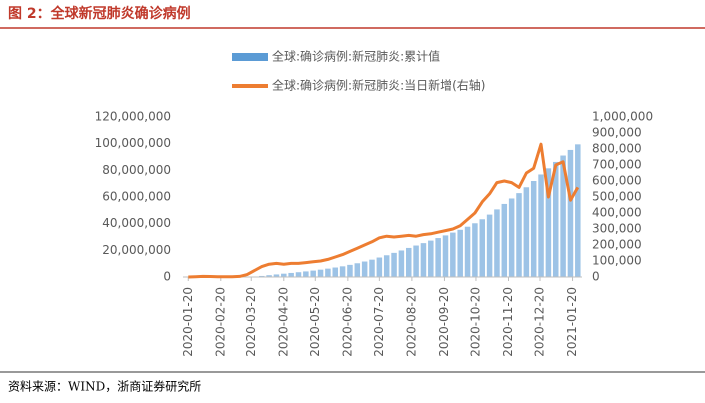 Image resolution: width=705 pixels, height=403 pixels. What do you see at coordinates (617, 133) in the screenshot?
I see `y2-tick-label: 900,000` at bounding box center [617, 133].